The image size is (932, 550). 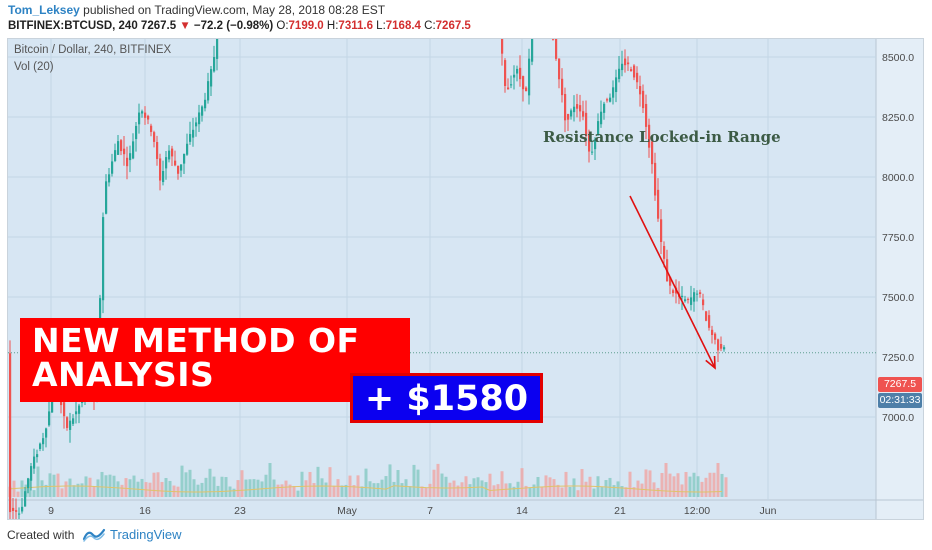 I want to click on x-tick-label: 12:00, so click(x=697, y=511).